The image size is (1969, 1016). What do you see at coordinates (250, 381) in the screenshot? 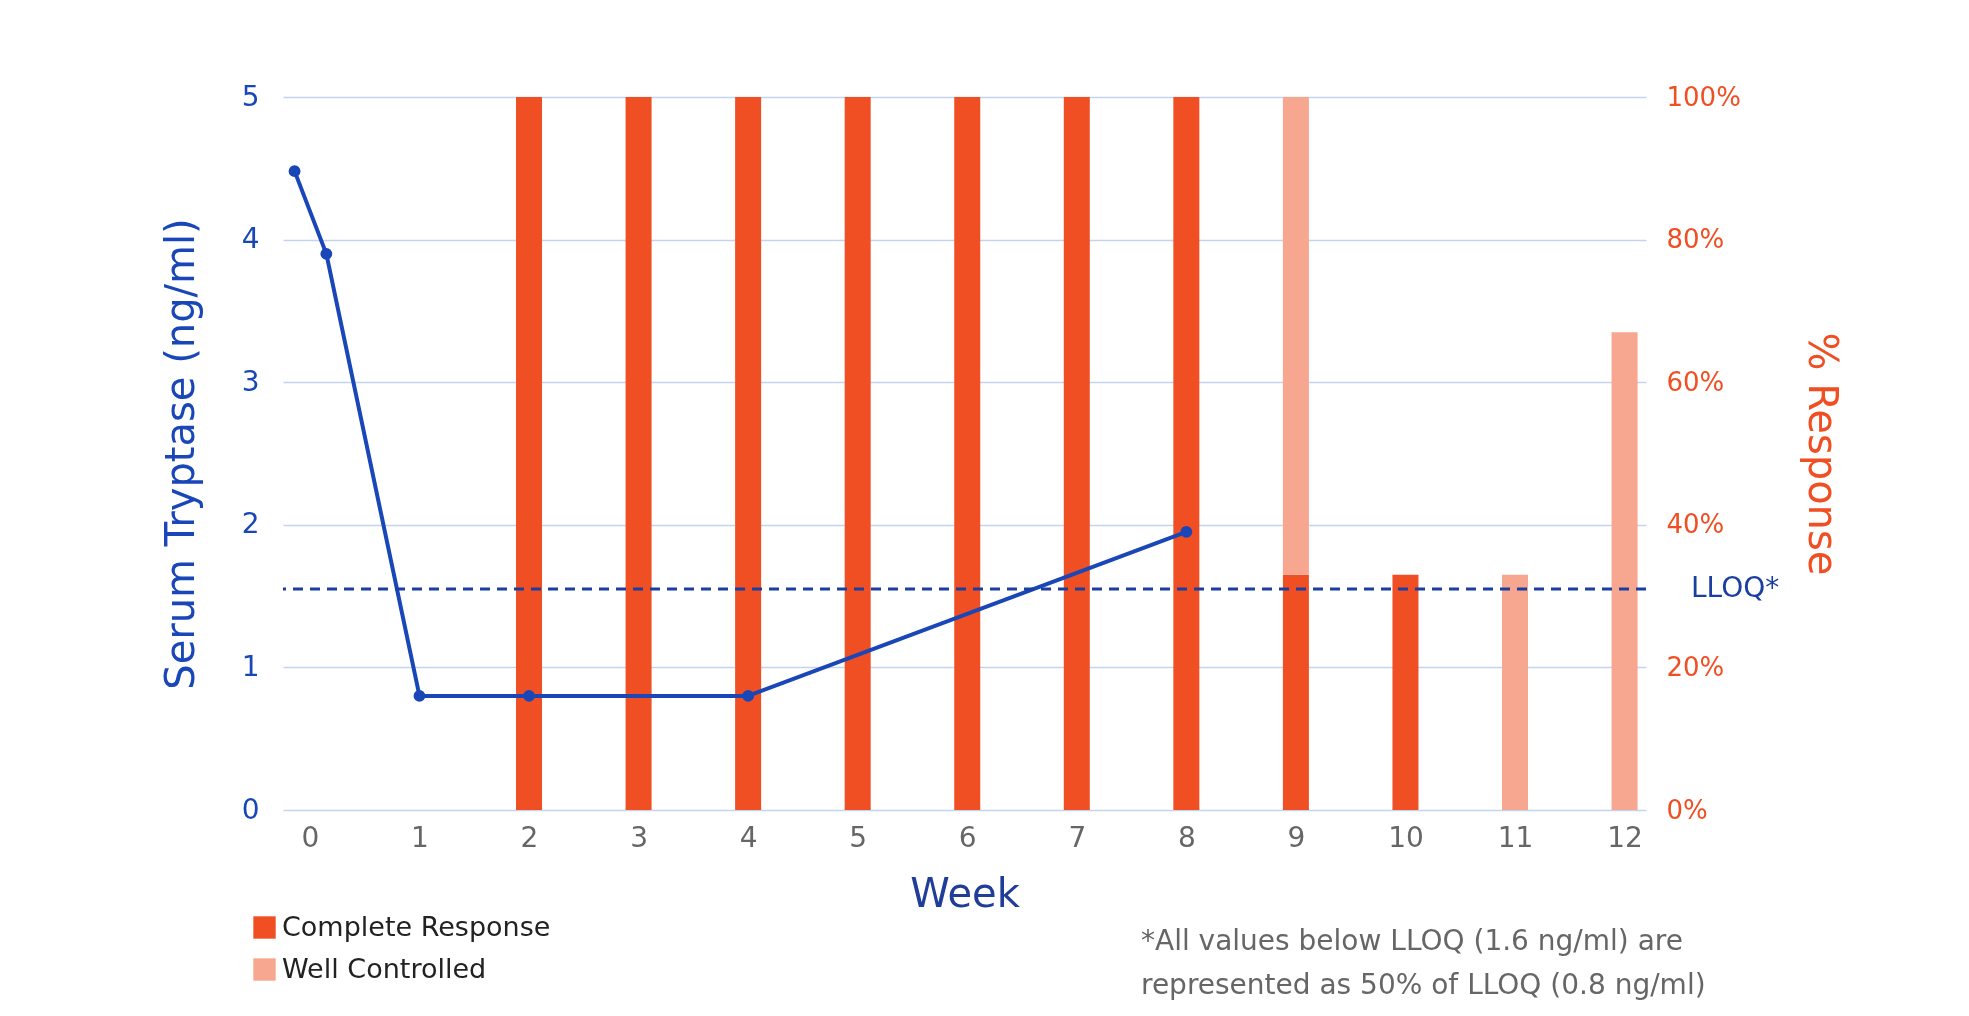
I see `y-tick-label: 3` at bounding box center [250, 381].